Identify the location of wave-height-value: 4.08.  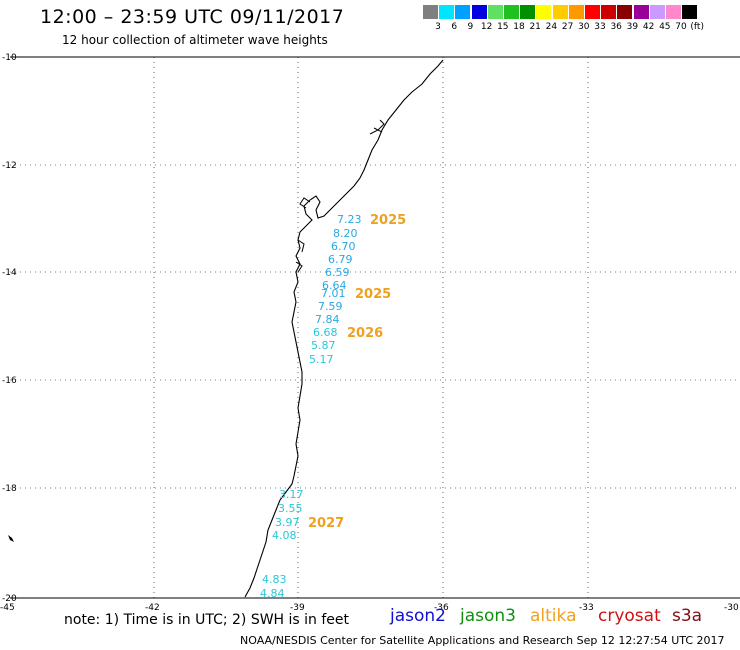
(284, 535).